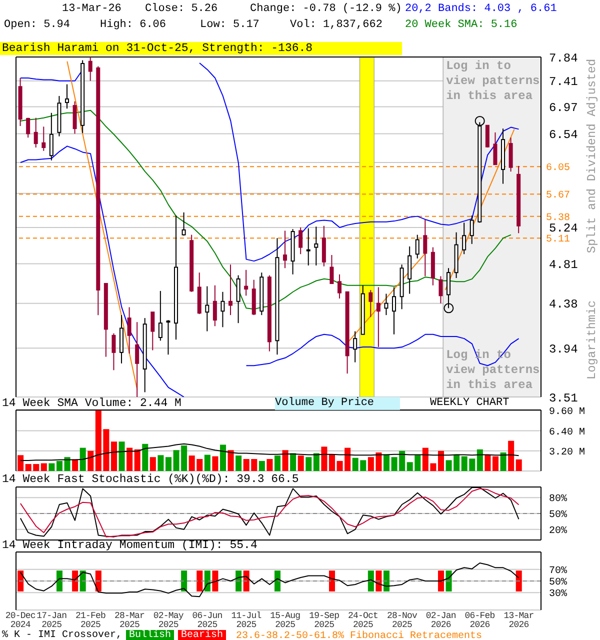 The width and height of the screenshot is (600, 640). Describe the element at coordinates (91, 620) in the screenshot. I see `x-tick-label: 21-Feb 2025` at that location.